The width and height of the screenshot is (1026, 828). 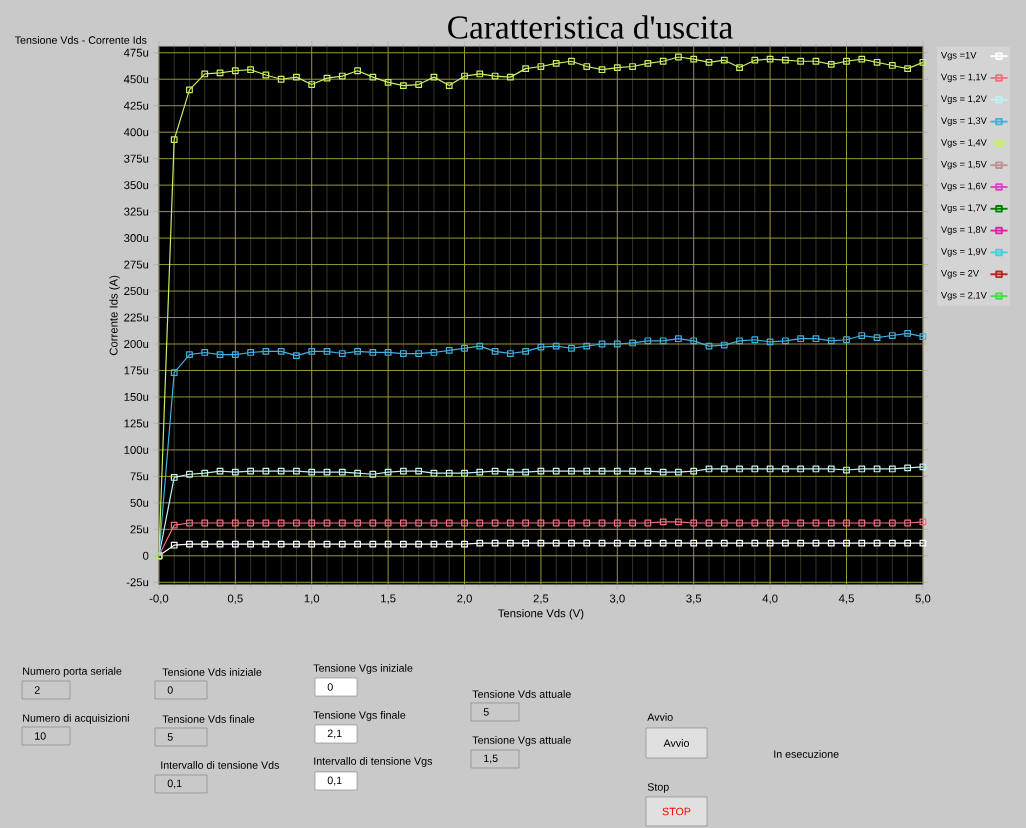 What do you see at coordinates (963, 296) in the screenshot?
I see `legend-label: Vgs = 2,1V` at bounding box center [963, 296].